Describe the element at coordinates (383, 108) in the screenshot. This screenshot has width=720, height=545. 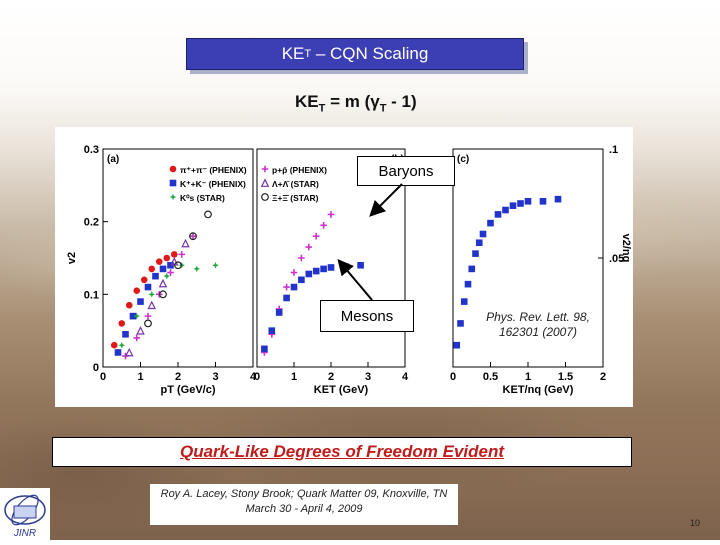
I see `formula-sub-2: T` at that location.